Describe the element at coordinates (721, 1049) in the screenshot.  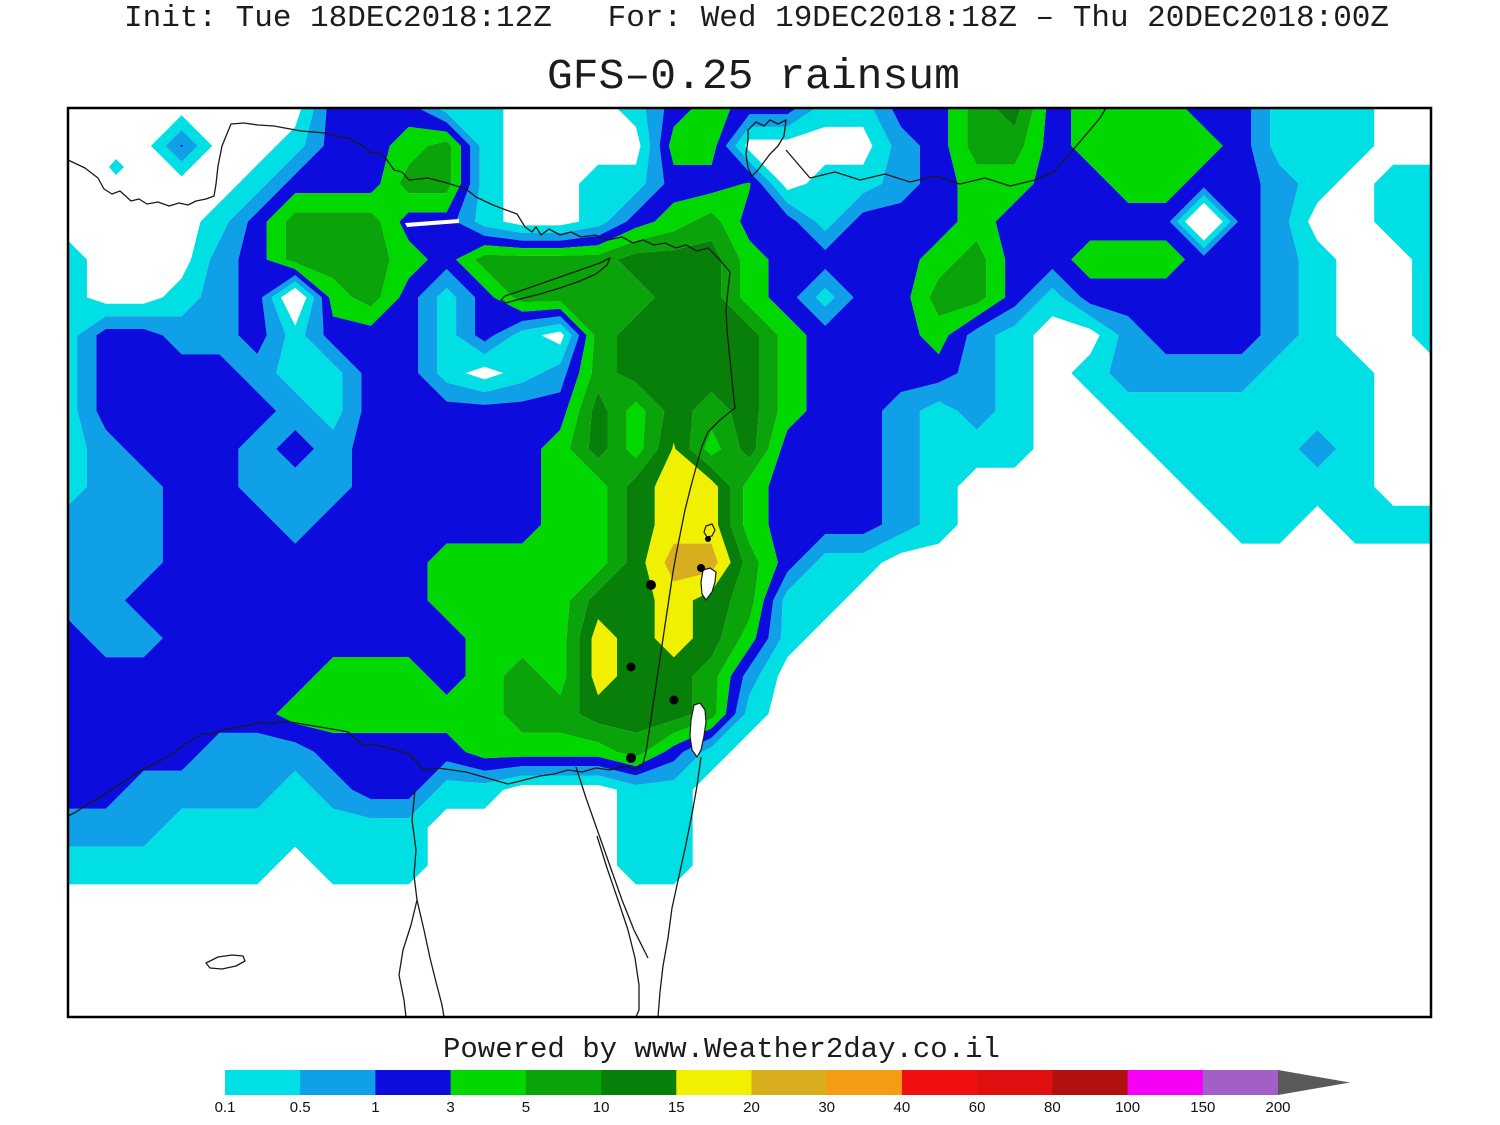
I see `svg-text:Powered by www.Weather2day.co.: Powered by www.Weather2day.co.il` at that location.